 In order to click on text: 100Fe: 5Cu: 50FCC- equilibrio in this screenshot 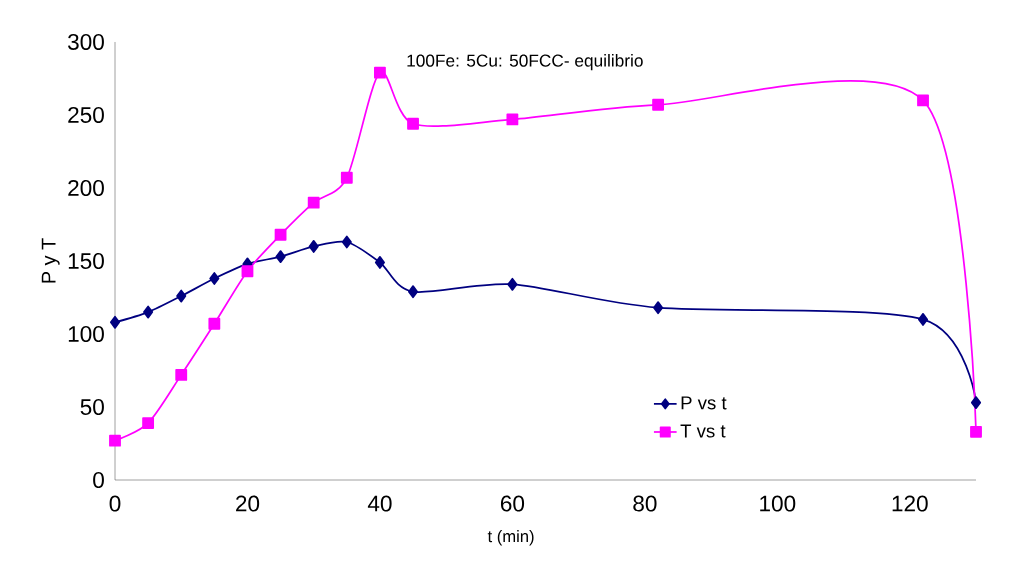, I will do `click(525, 62)`.